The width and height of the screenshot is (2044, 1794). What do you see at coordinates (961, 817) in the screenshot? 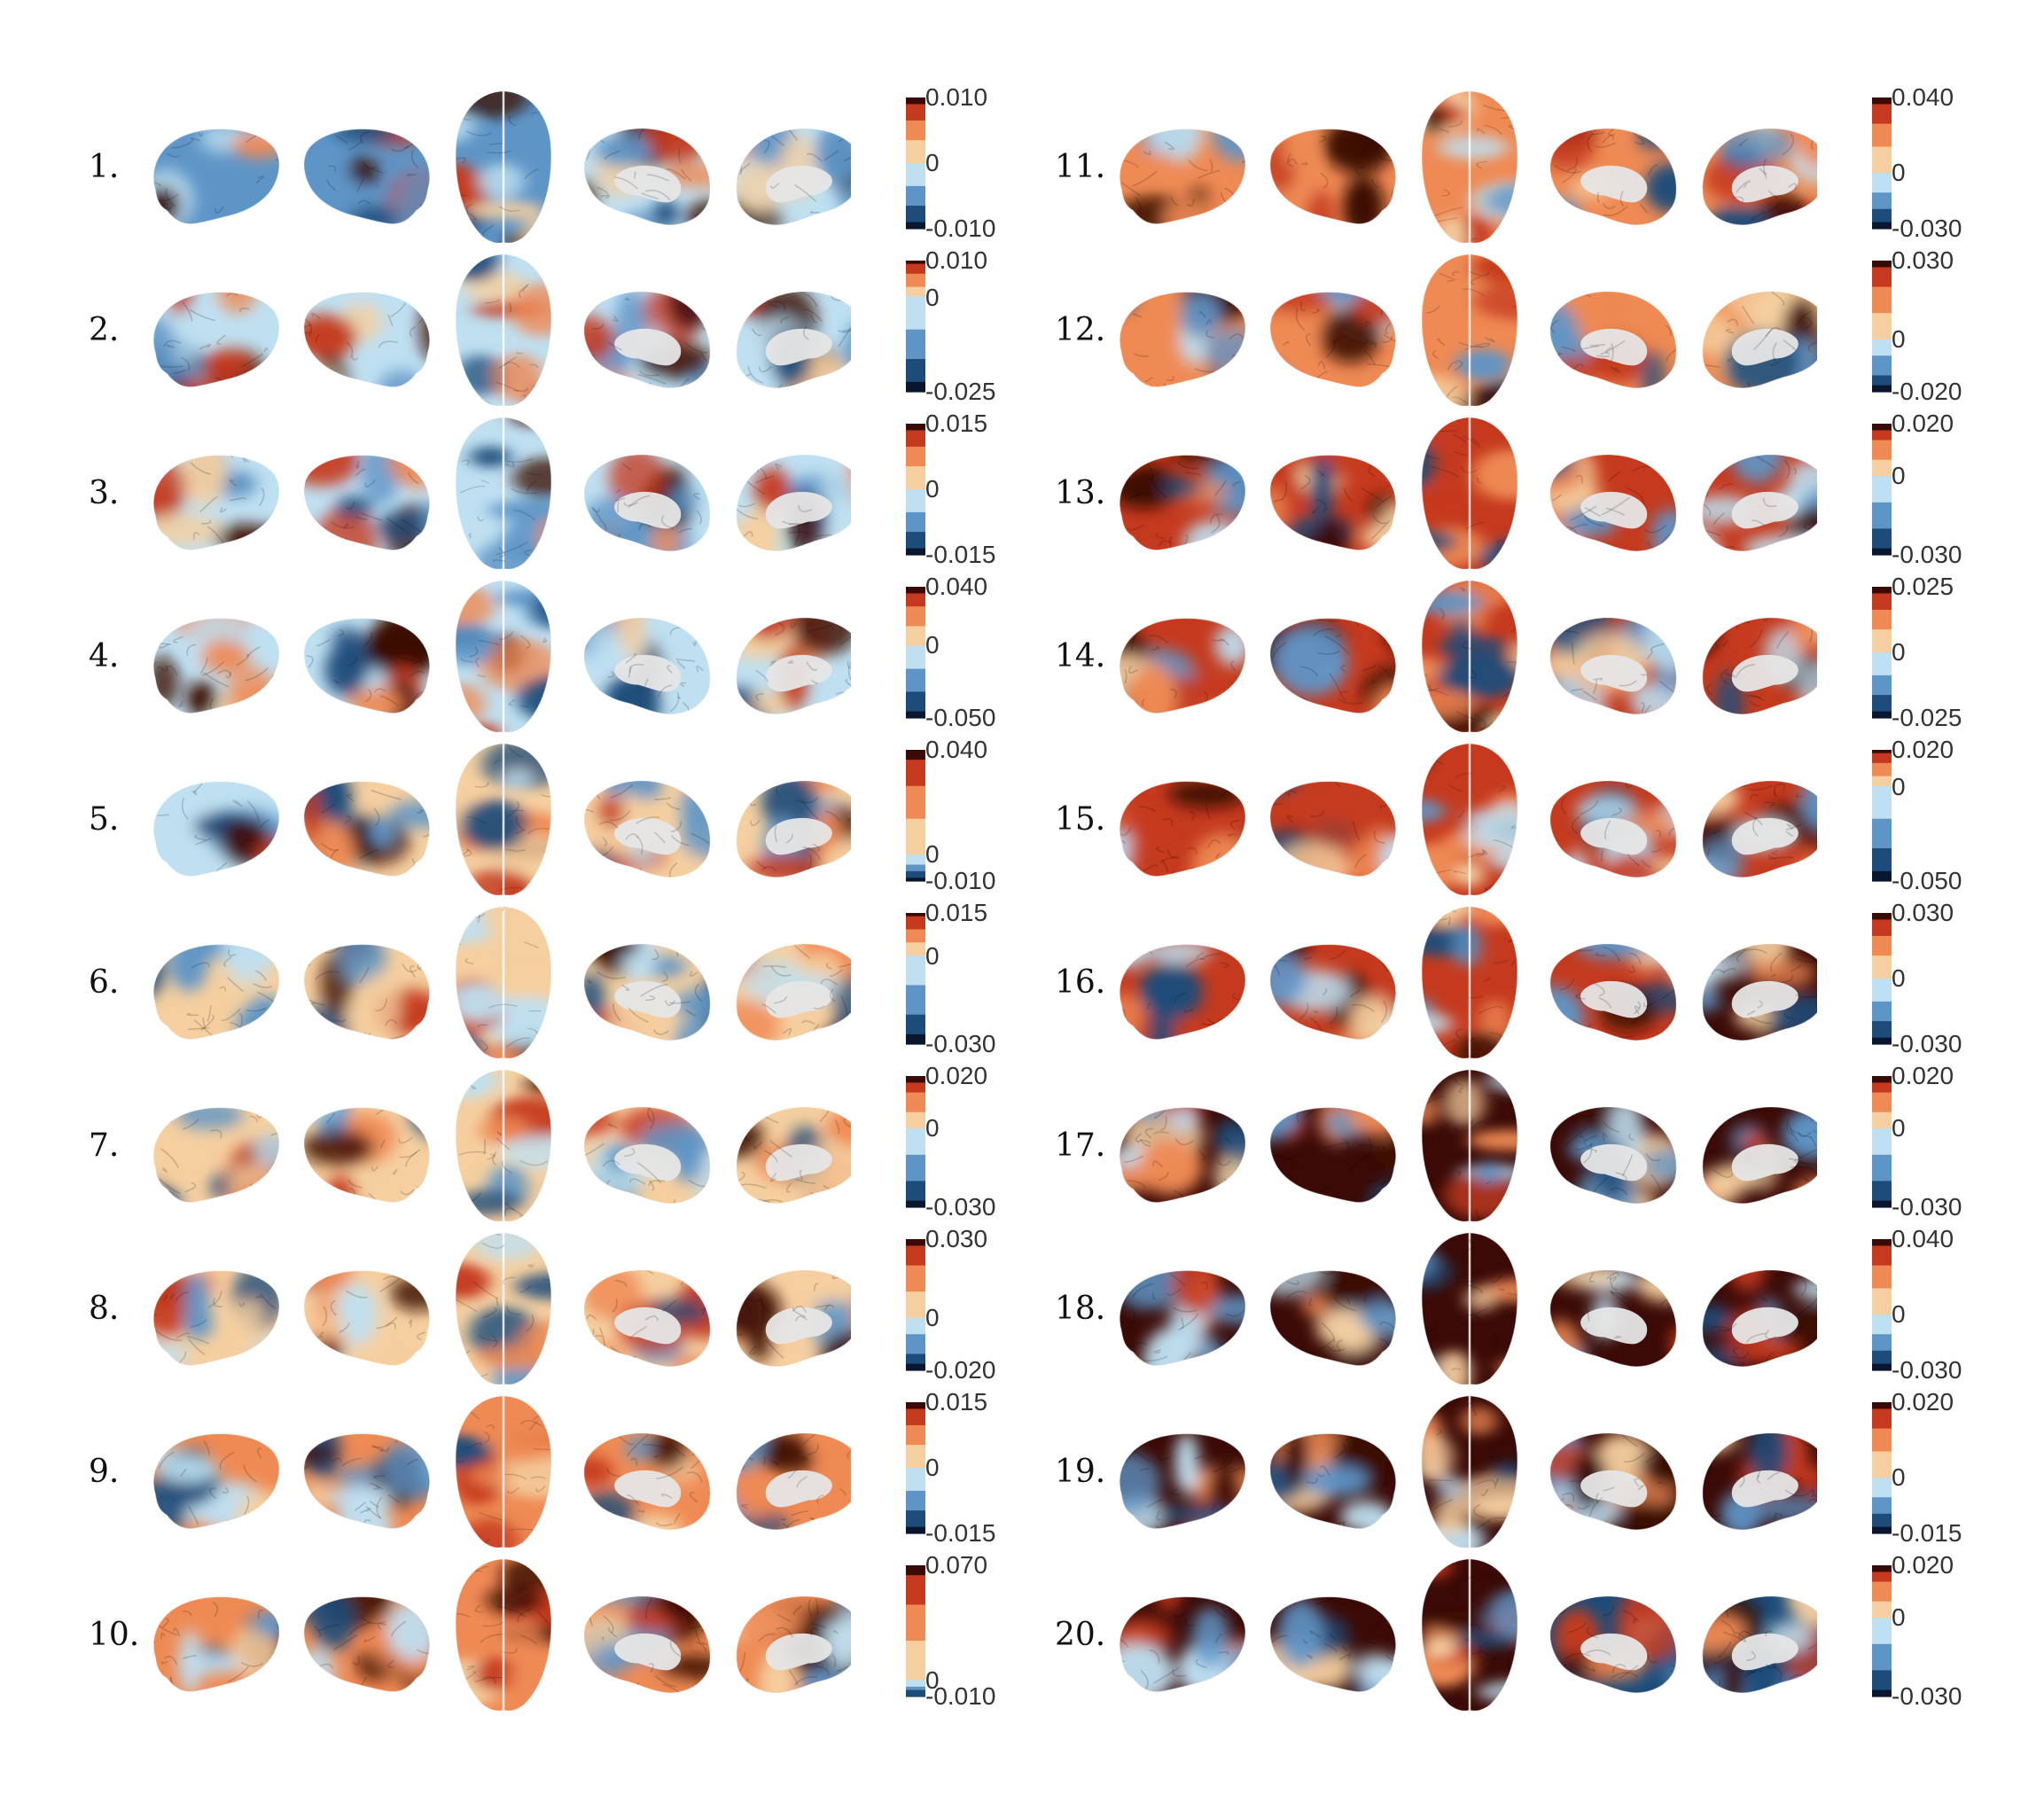
I see `colorbar: 0.040 0 -0.010` at bounding box center [961, 817].